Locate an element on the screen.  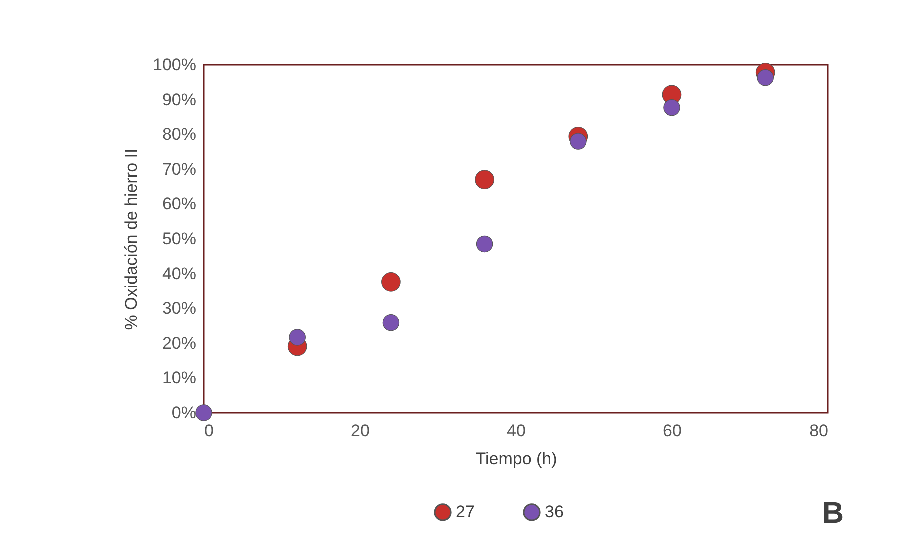
y-tick-label: 30% is located at coordinates (179, 308).